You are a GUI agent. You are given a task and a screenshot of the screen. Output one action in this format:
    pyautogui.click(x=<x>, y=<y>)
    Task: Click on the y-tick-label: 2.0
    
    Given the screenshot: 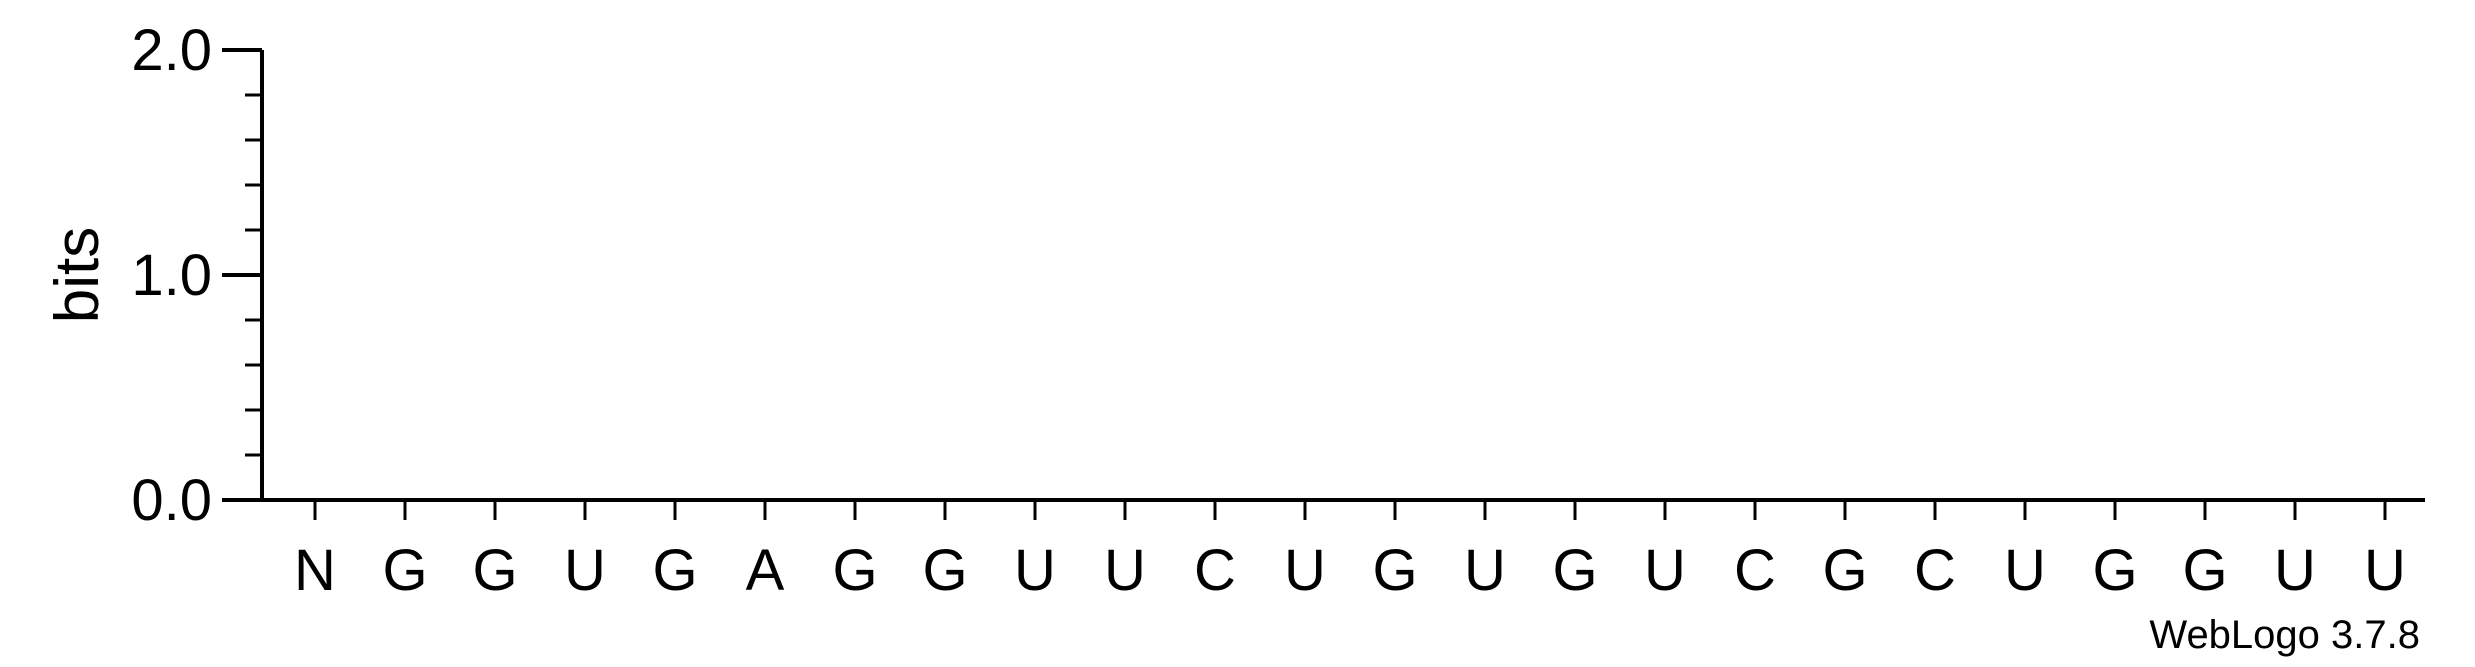 What is the action you would take?
    pyautogui.click(x=171, y=50)
    